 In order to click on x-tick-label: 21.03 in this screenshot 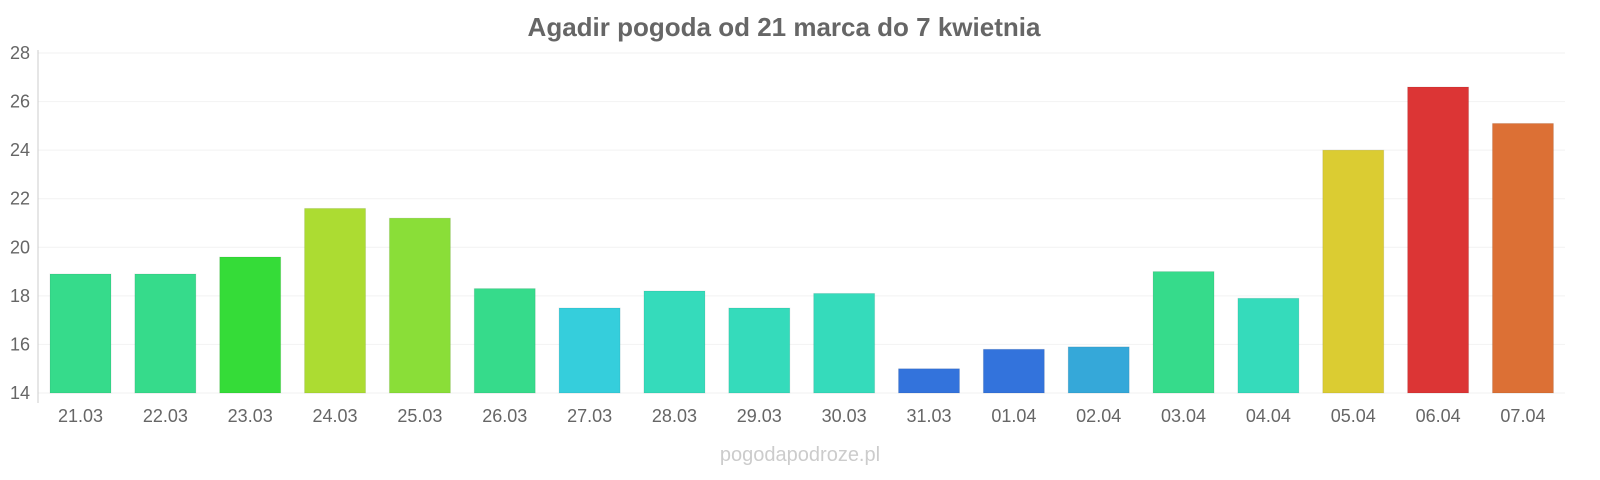, I will do `click(80, 416)`.